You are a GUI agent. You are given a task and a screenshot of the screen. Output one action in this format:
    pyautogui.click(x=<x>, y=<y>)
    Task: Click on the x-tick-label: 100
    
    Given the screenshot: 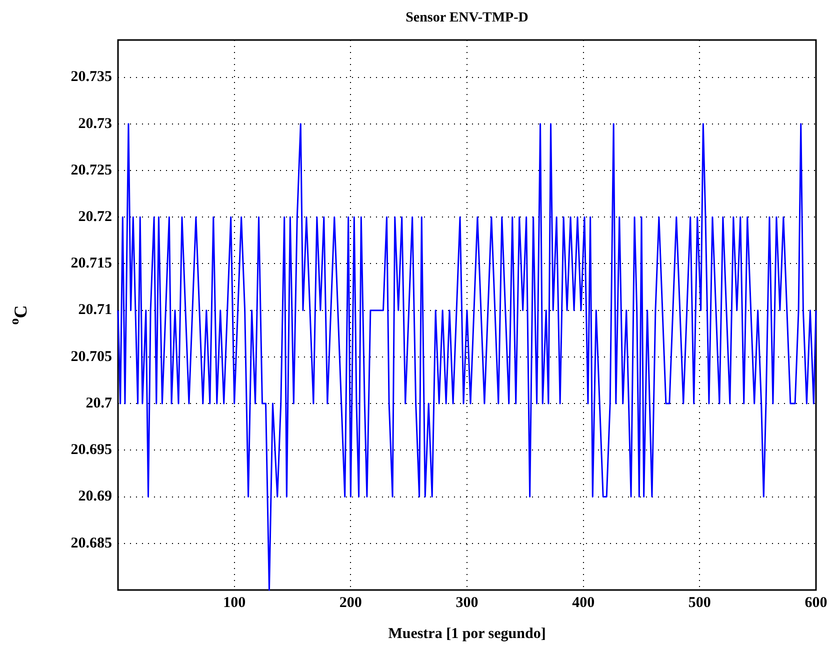 What is the action you would take?
    pyautogui.click(x=234, y=602)
    